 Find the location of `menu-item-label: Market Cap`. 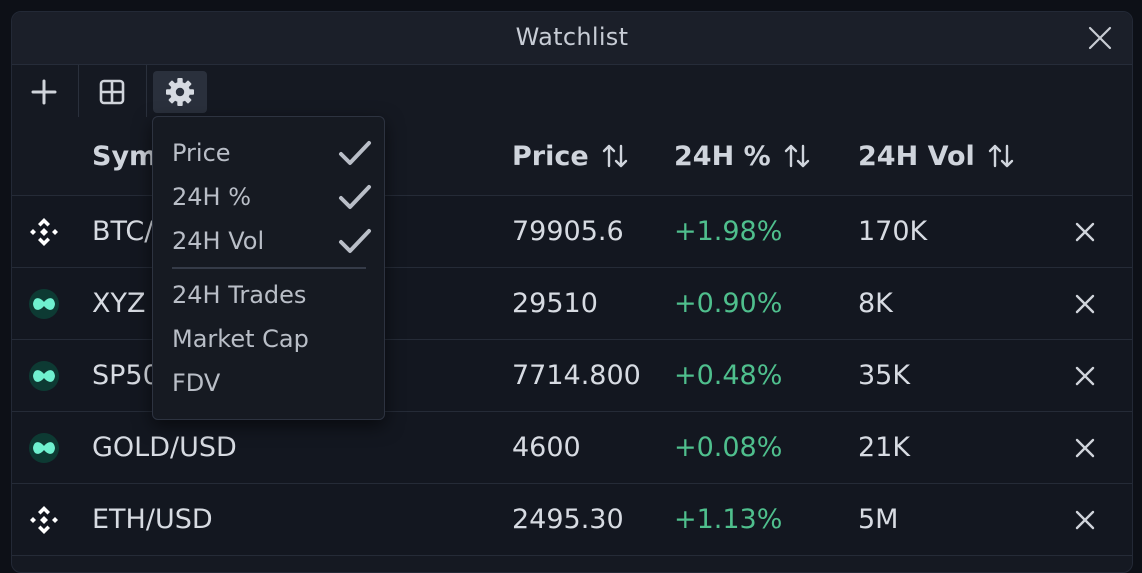

menu-item-label: Market Cap is located at coordinates (240, 339).